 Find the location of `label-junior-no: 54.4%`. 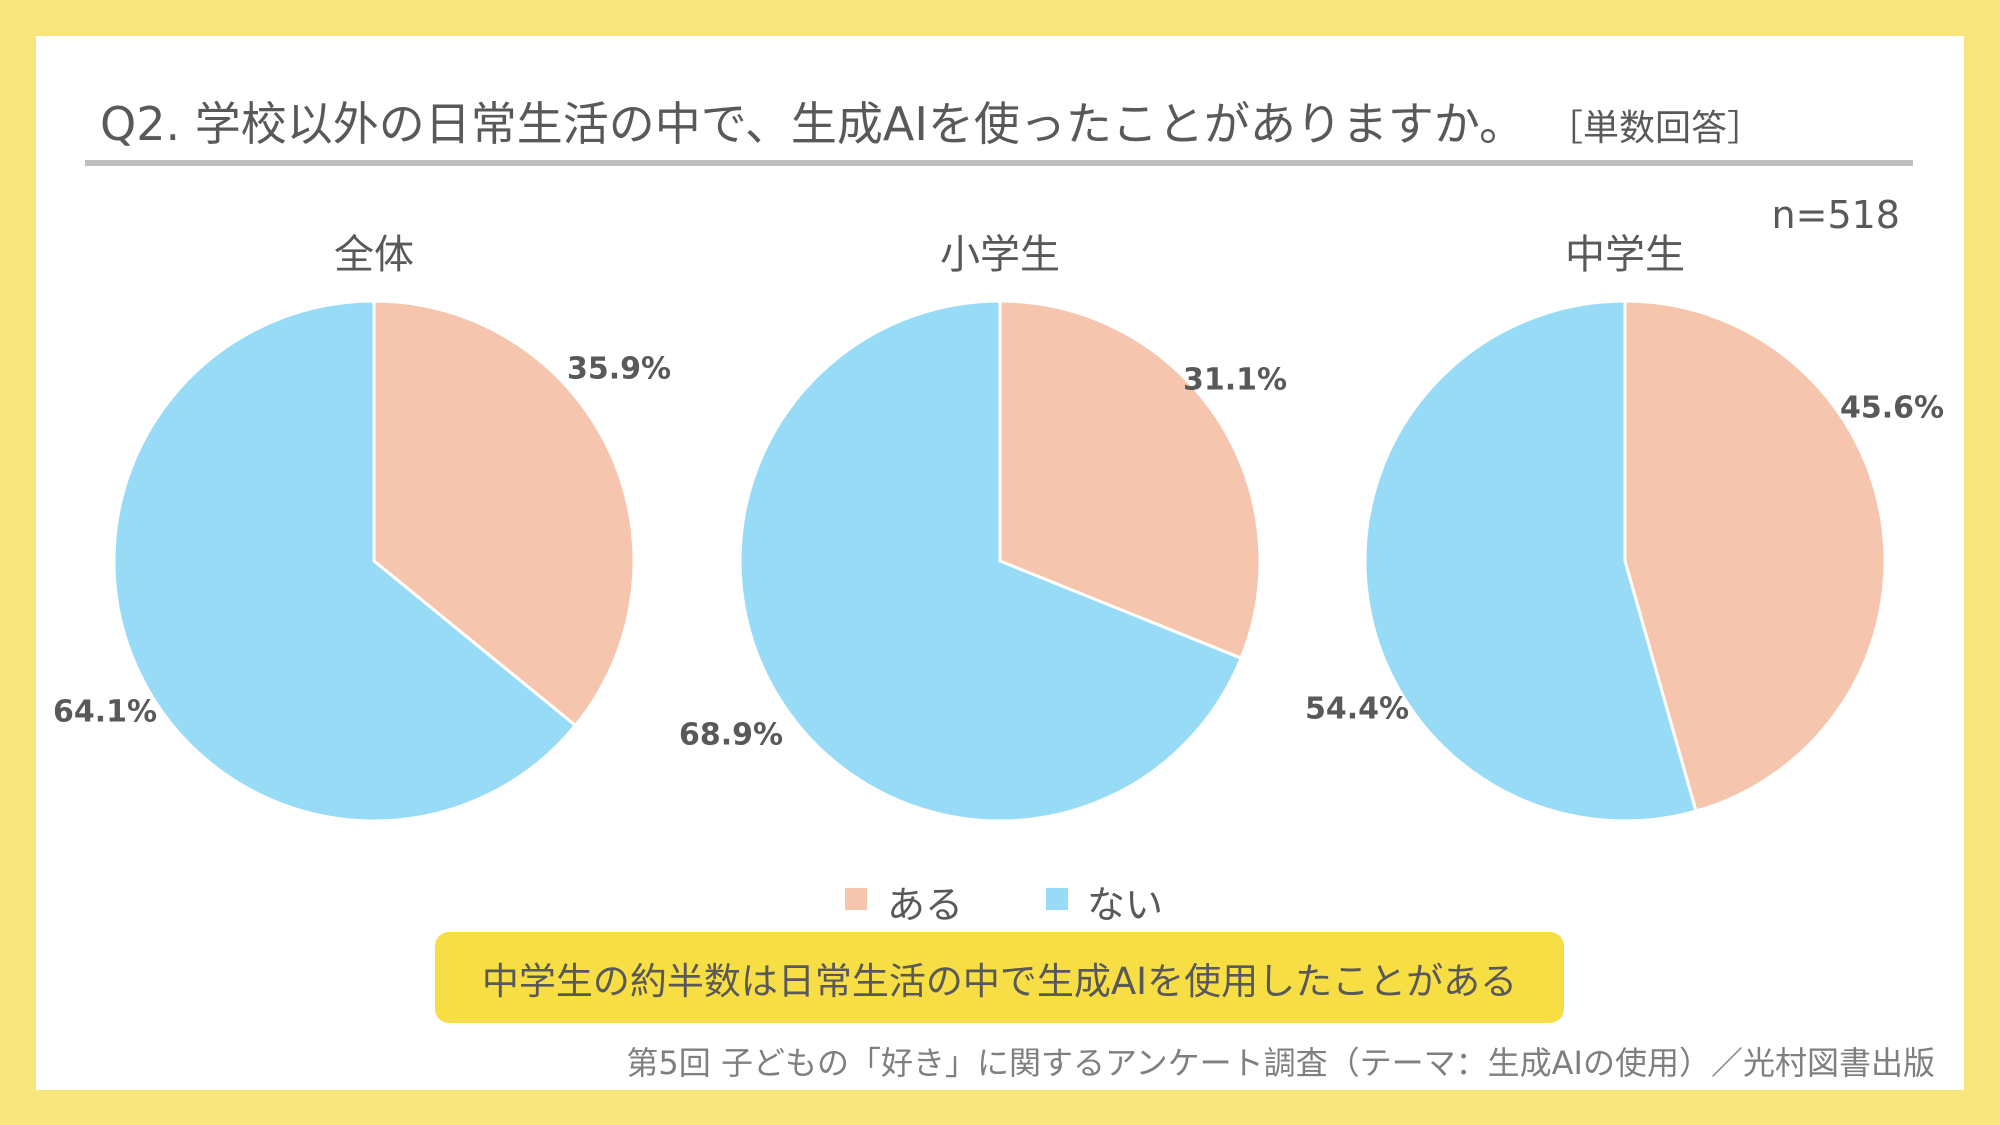

label-junior-no: 54.4% is located at coordinates (1357, 709).